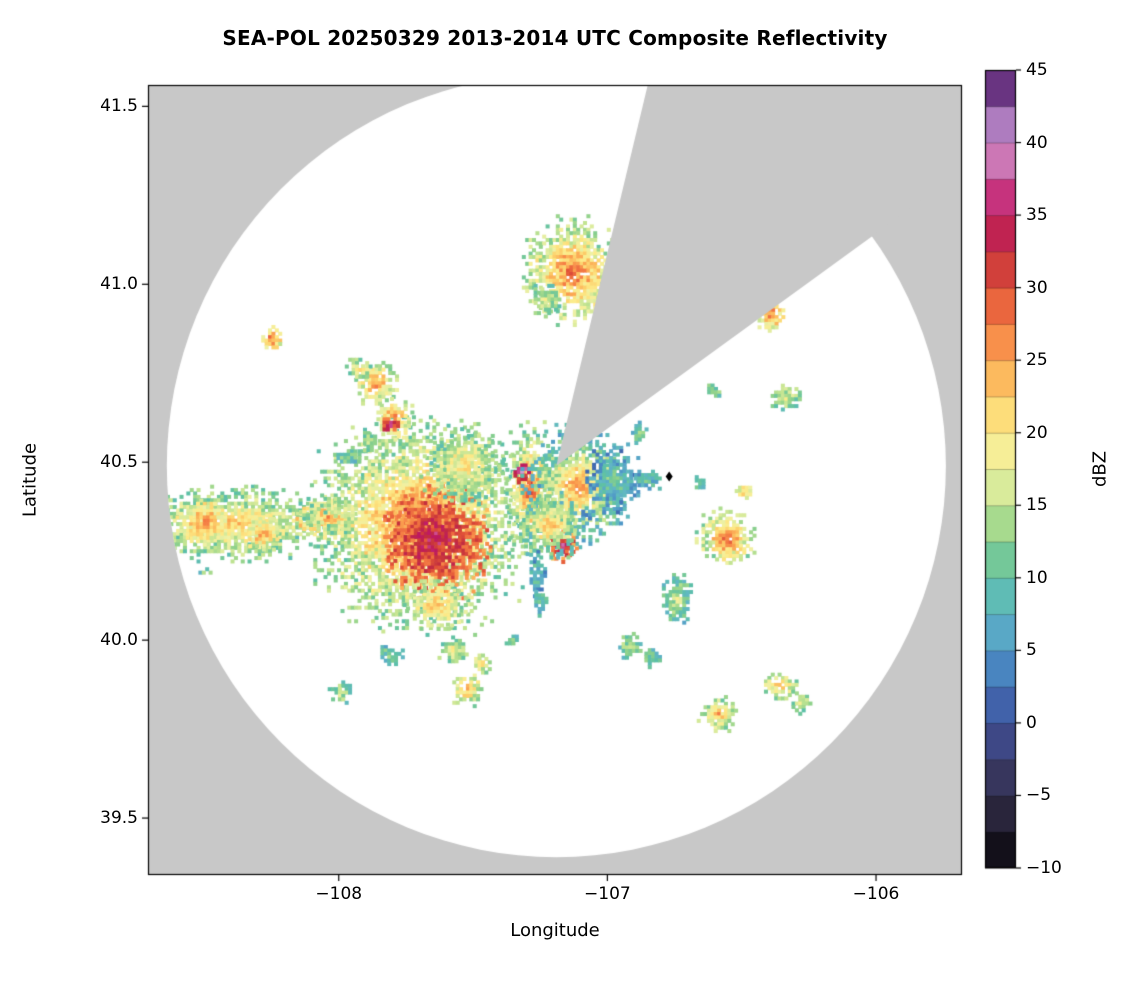 Image resolution: width=1146 pixels, height=990 pixels. What do you see at coordinates (1100, 469) in the screenshot?
I see `colorbar-label: dBZ` at bounding box center [1100, 469].